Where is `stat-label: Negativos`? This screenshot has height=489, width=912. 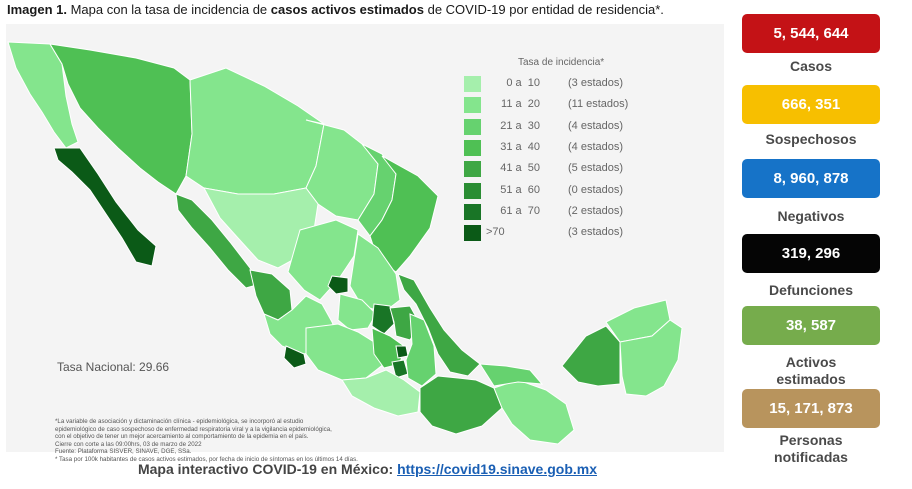
stat-label: Negativos is located at coordinates (811, 216).